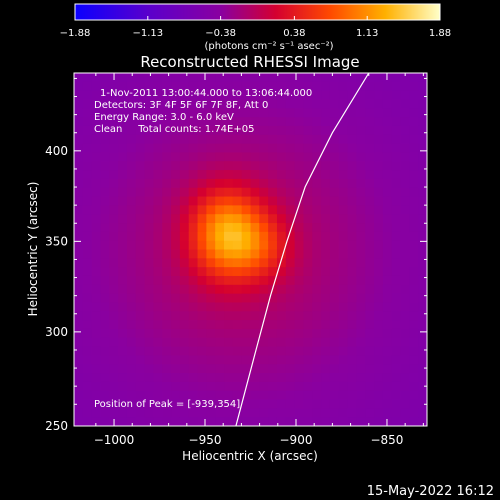 The image size is (500, 500). I want to click on y-axis-label: Heliocentric Y (arcsec), so click(33, 249).